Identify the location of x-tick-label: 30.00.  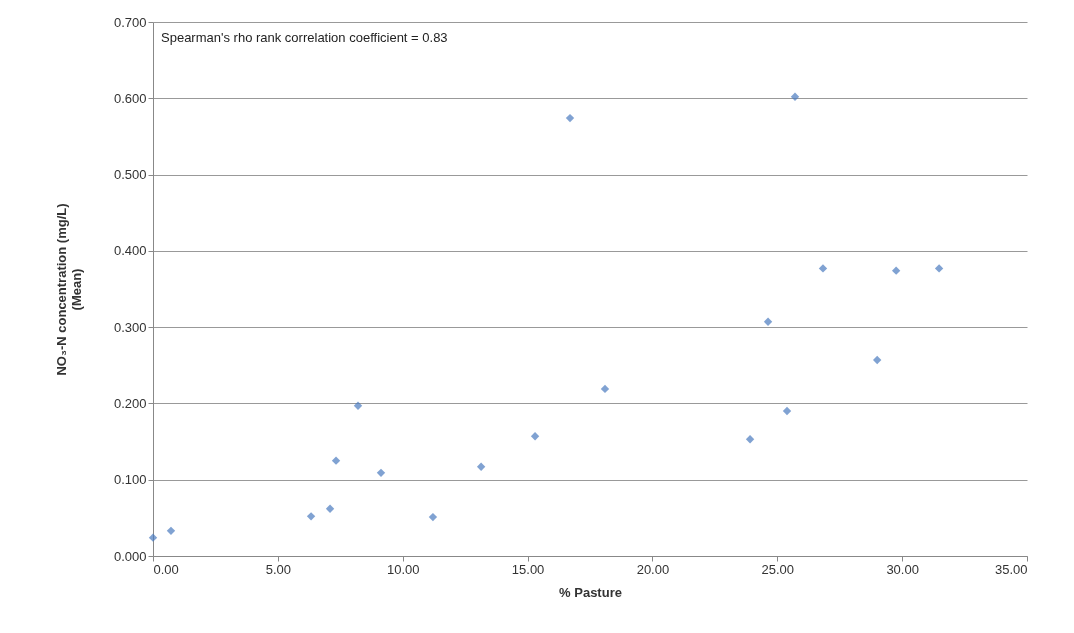
(902, 569).